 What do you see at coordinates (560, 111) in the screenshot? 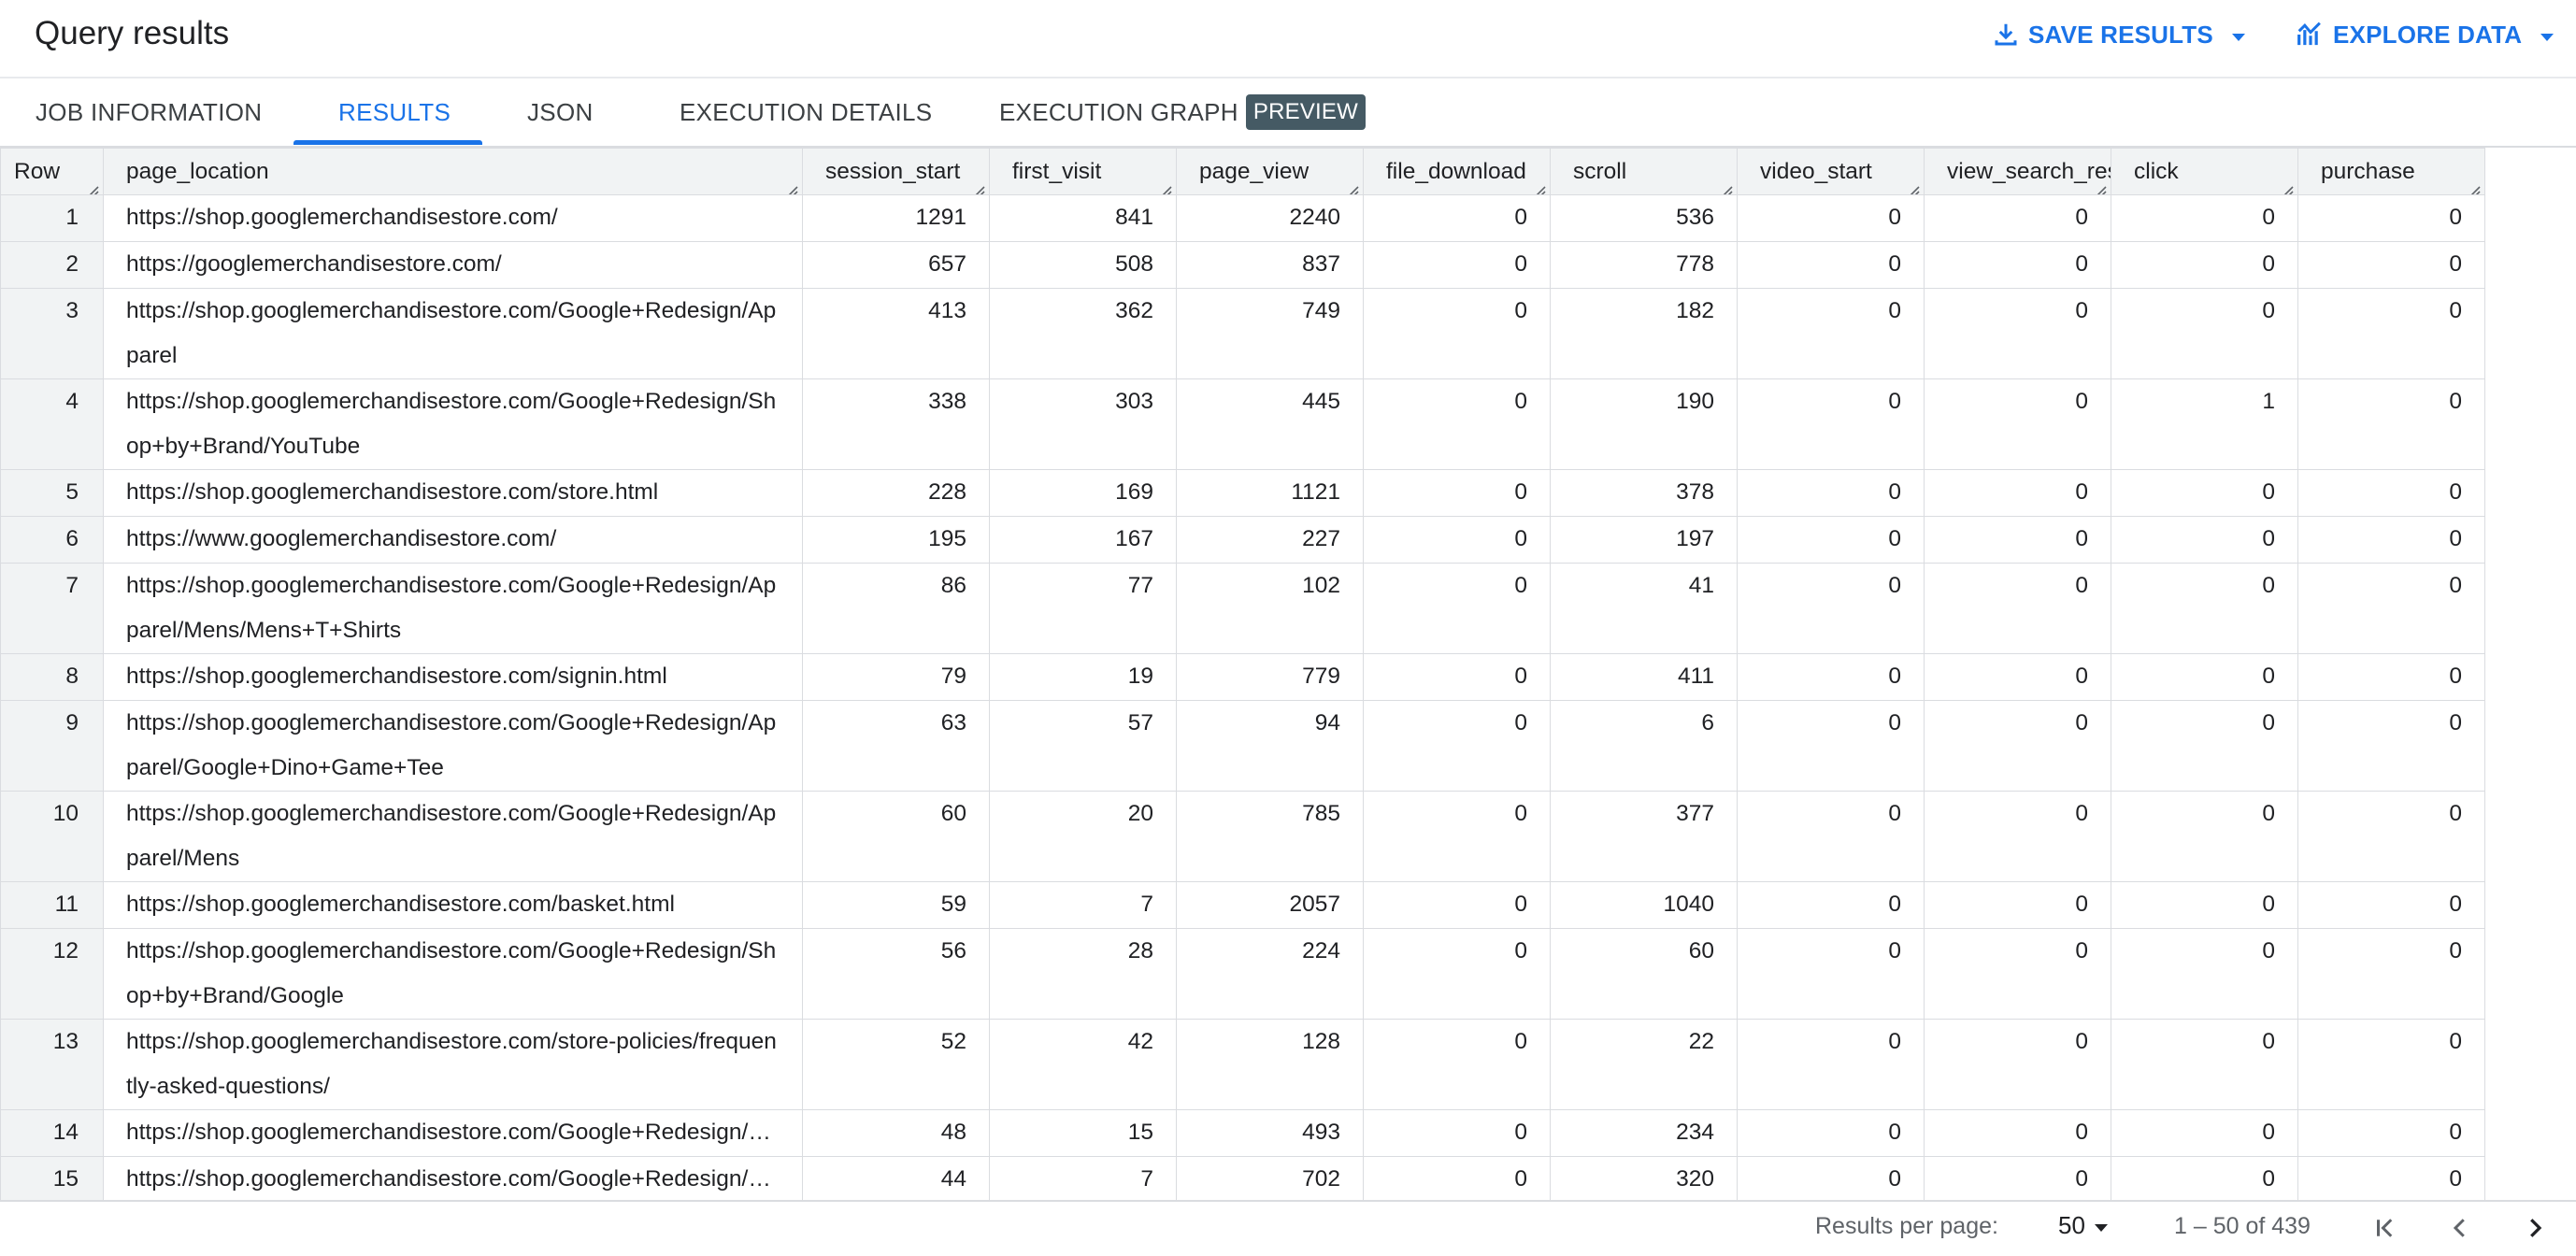
I see `tab-json: JSON` at bounding box center [560, 111].